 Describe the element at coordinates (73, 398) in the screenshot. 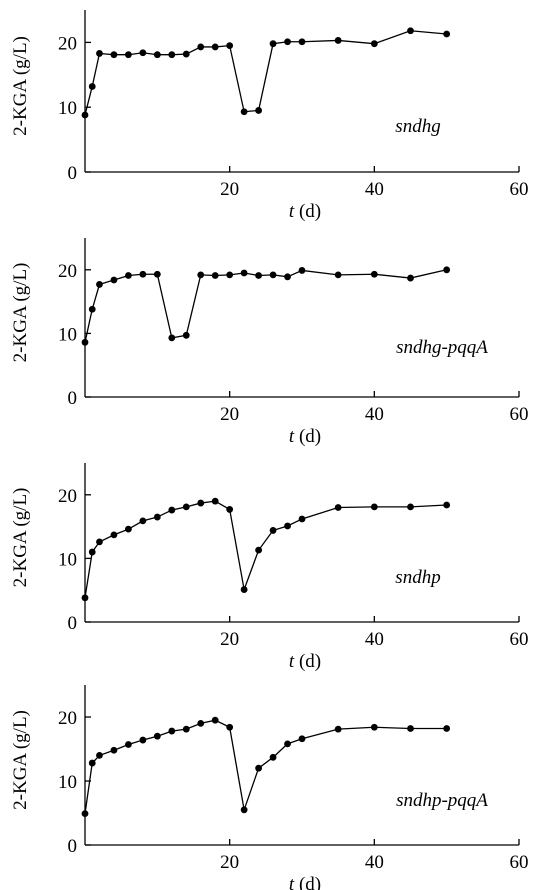

I see `y-tick-label: 0` at that location.